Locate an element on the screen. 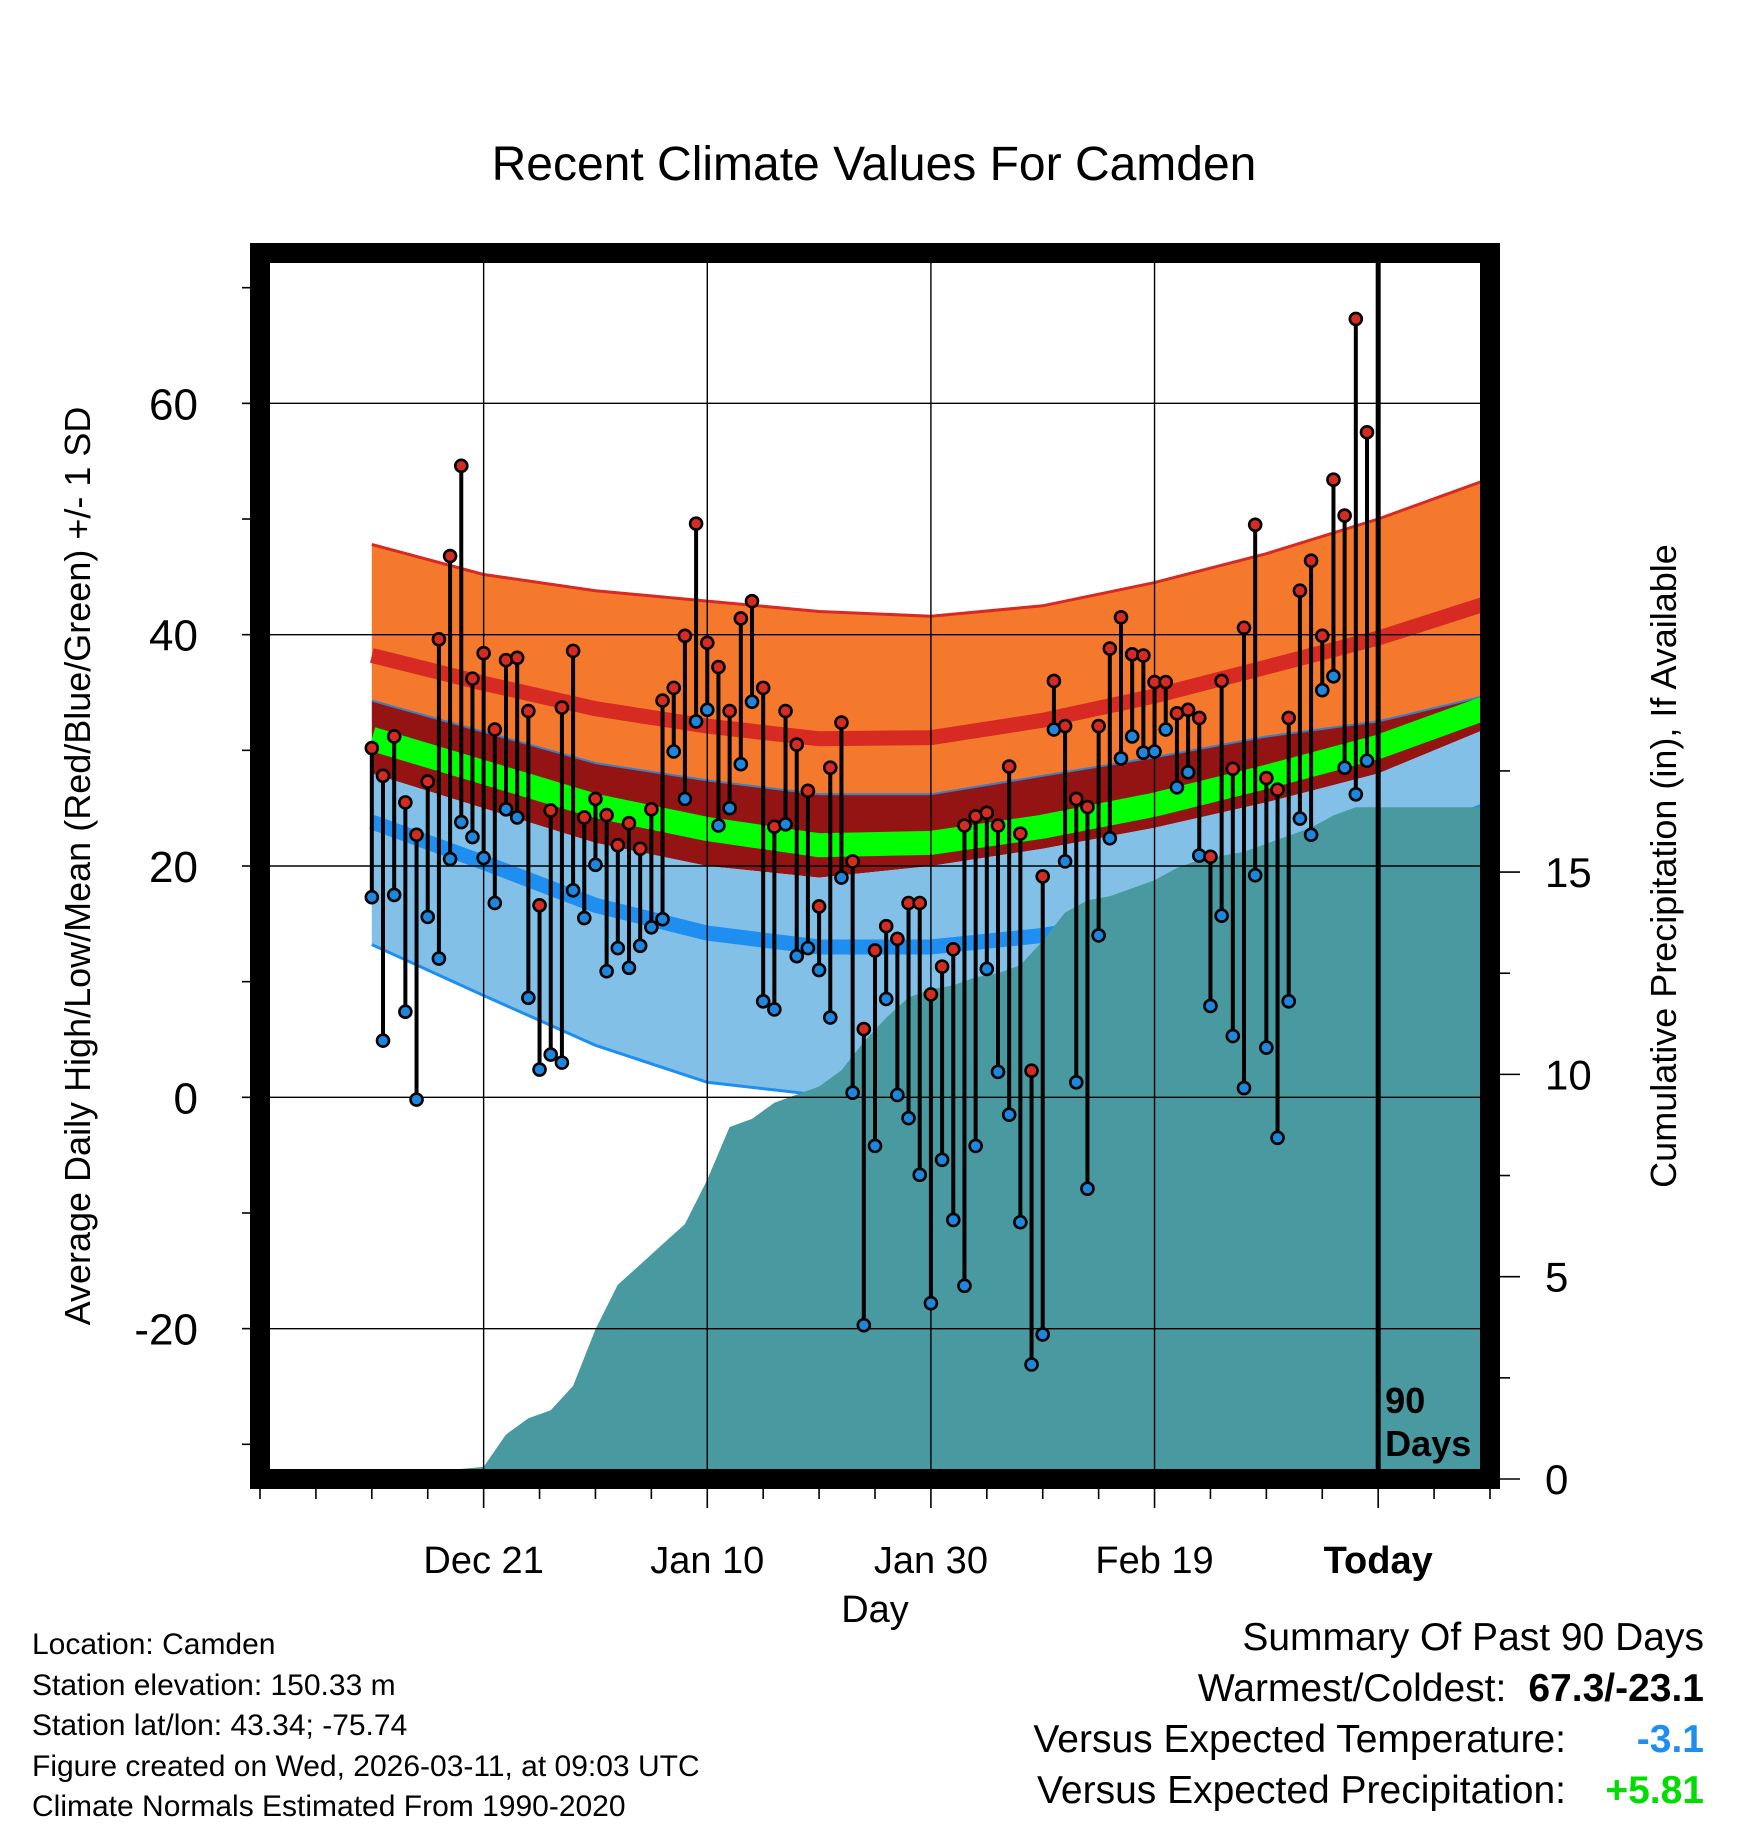 This screenshot has width=1748, height=1828. y-tick-label: -20 is located at coordinates (166, 1330).